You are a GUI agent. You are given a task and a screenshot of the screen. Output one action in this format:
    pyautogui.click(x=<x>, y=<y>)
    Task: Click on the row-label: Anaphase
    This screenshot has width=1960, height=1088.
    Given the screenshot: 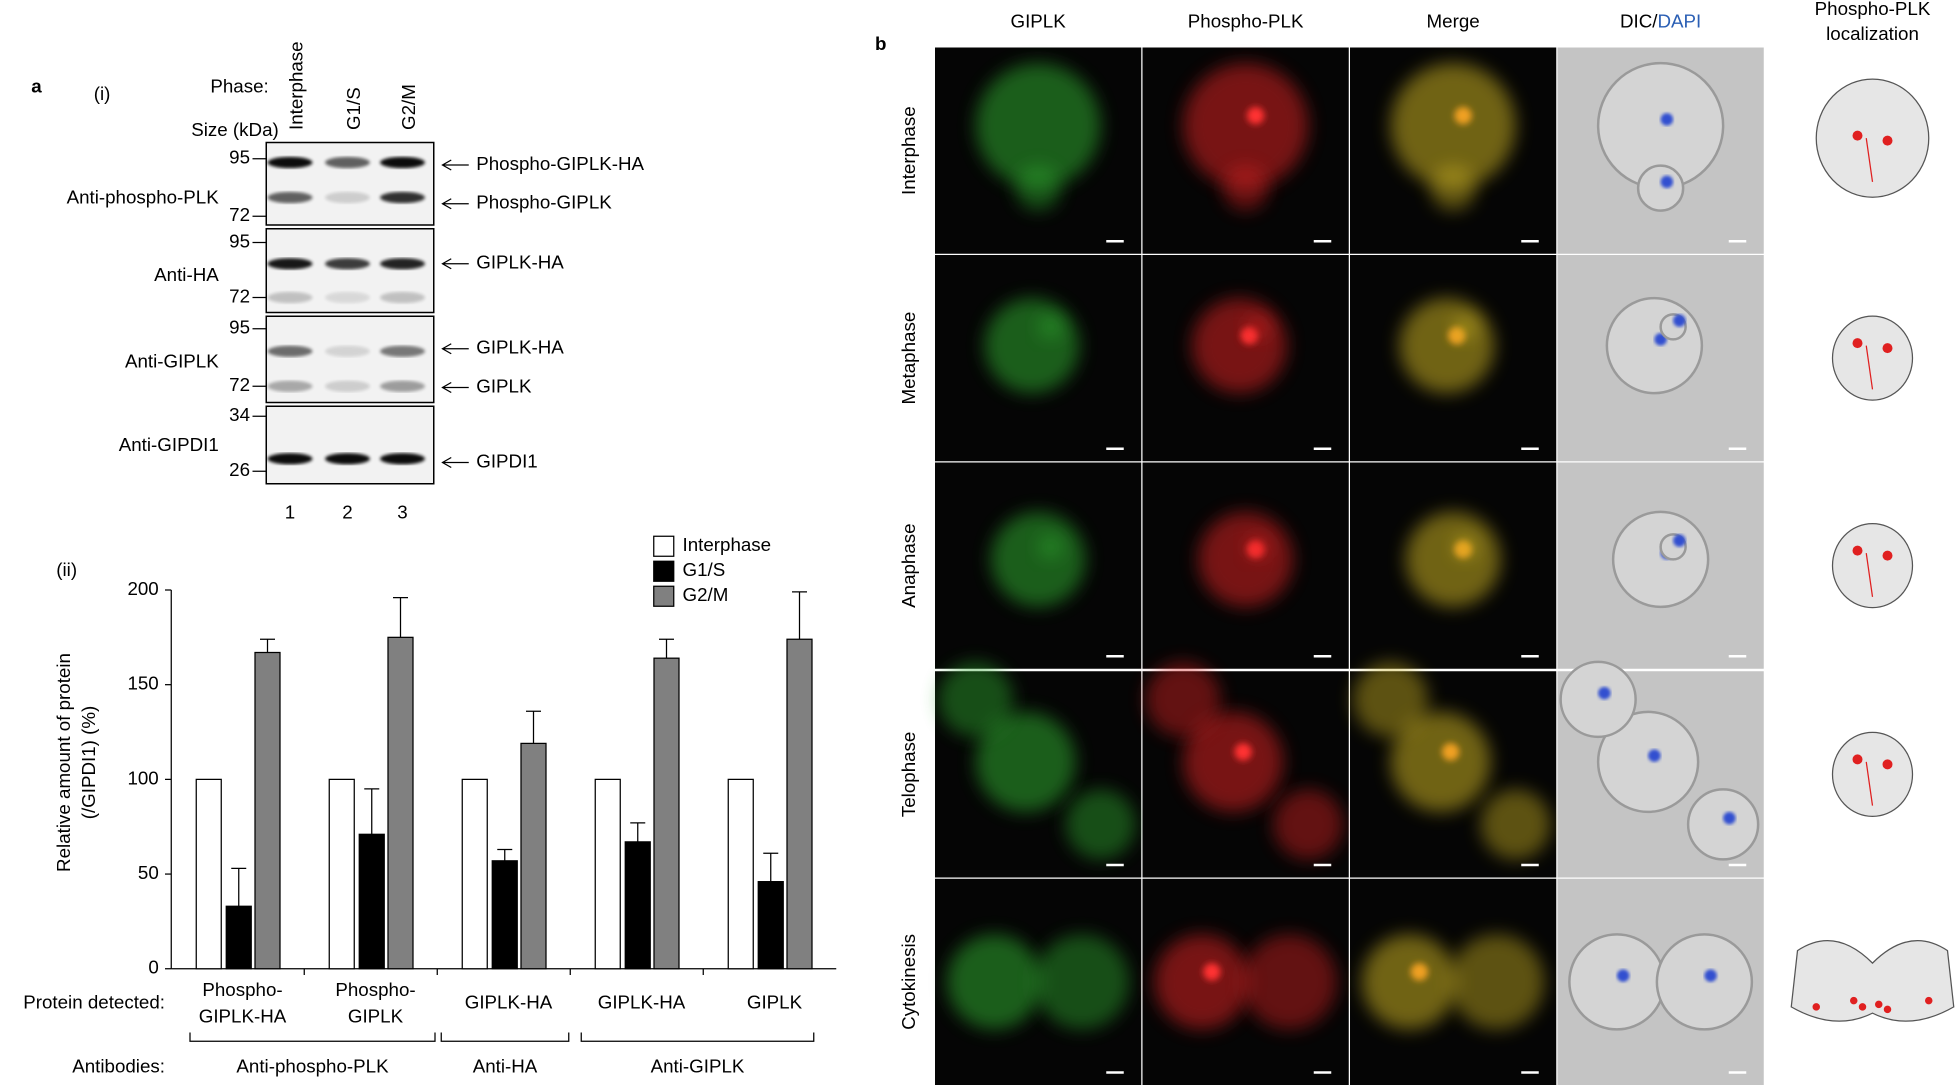 What is the action you would take?
    pyautogui.click(x=908, y=565)
    